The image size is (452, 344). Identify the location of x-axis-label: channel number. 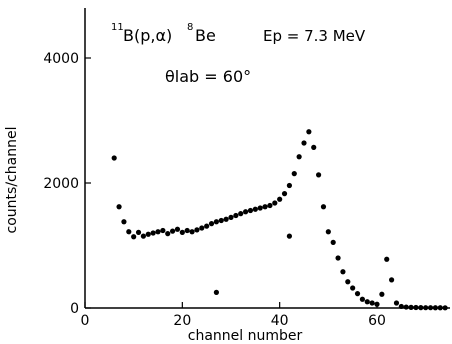
(245, 336).